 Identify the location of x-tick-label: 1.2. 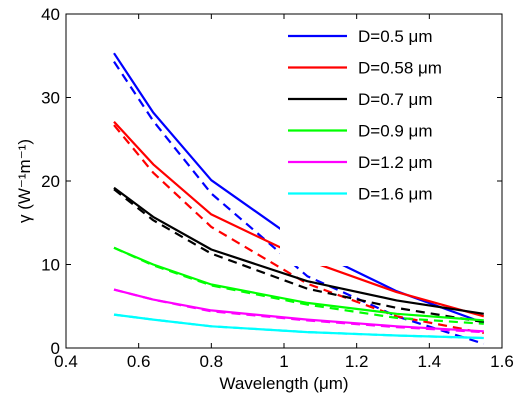
(357, 361).